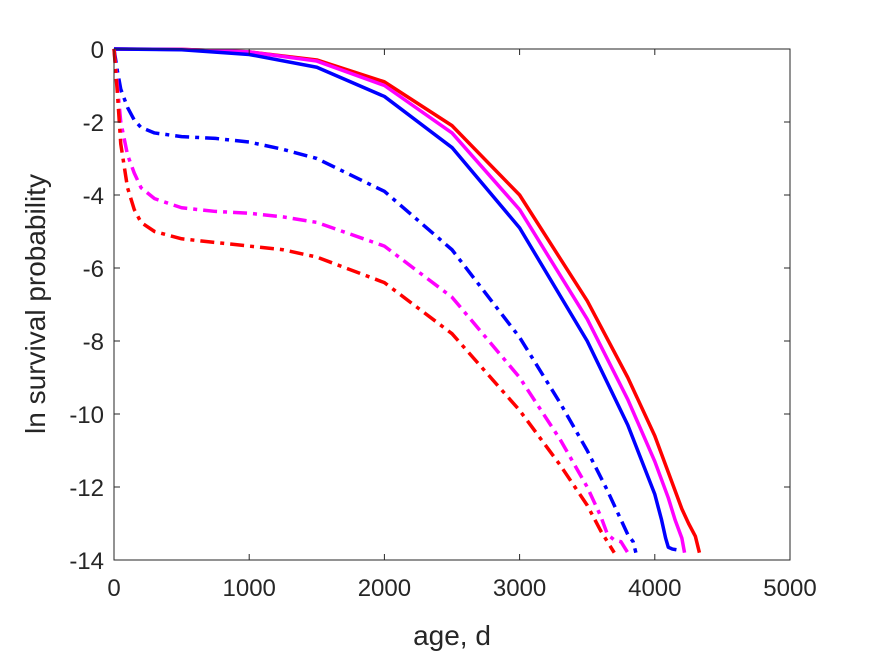 Image resolution: width=875 pixels, height=656 pixels. What do you see at coordinates (86, 561) in the screenshot?
I see `y-tick-label: -14` at bounding box center [86, 561].